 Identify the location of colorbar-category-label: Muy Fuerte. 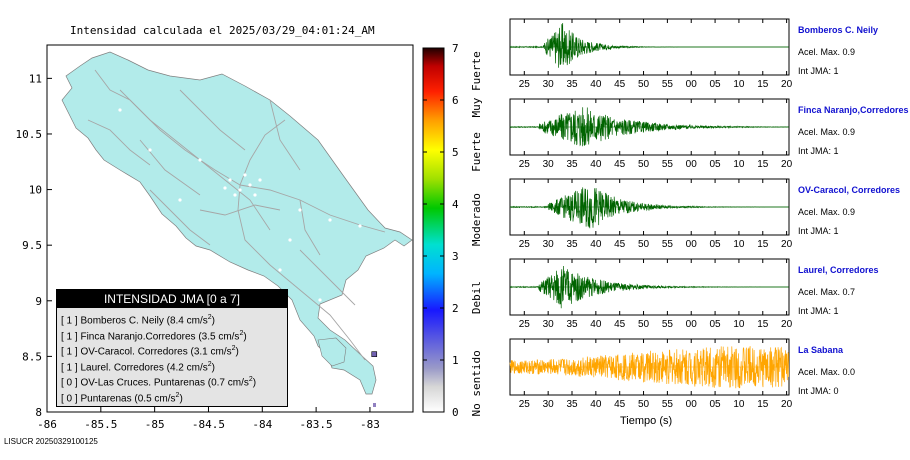
(476, 84).